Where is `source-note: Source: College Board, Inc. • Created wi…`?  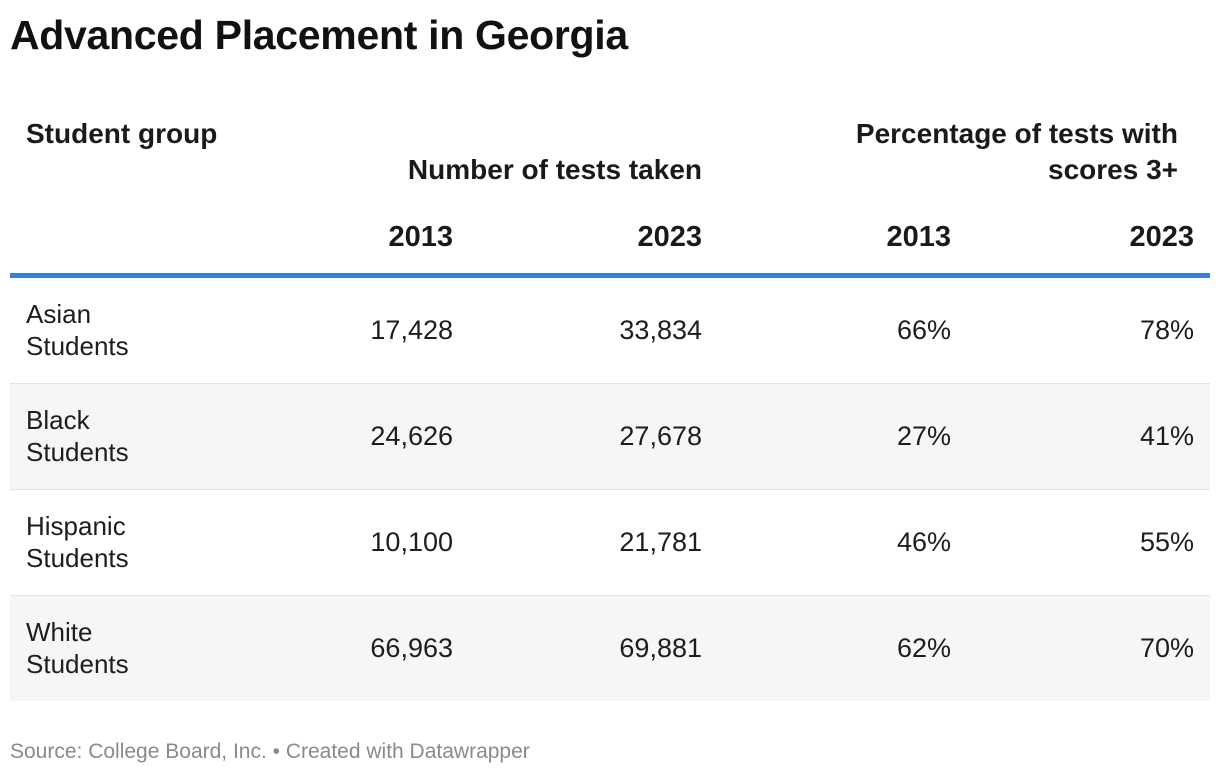 source-note: Source: College Board, Inc. • Created wi… is located at coordinates (270, 751).